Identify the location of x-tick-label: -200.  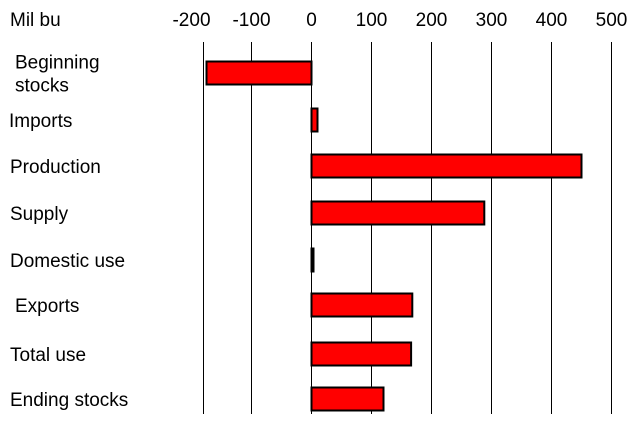
(191, 20).